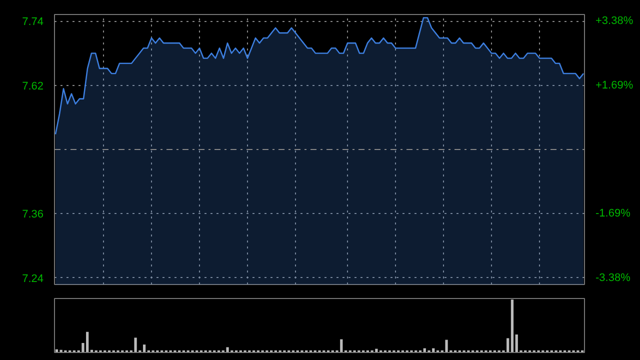  Describe the element at coordinates (33, 278) in the screenshot. I see `y-tick-label: 7.24` at that location.